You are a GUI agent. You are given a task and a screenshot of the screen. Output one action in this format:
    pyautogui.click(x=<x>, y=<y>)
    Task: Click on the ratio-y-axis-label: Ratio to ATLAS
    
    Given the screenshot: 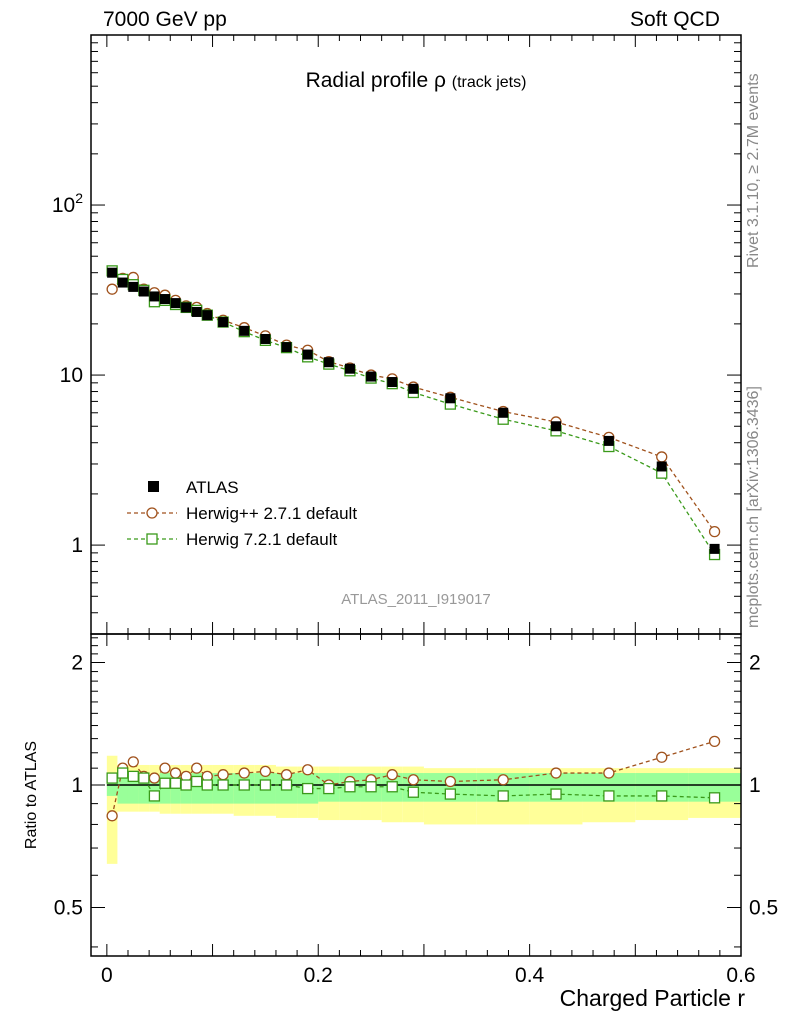 What is the action you would take?
    pyautogui.click(x=31, y=795)
    